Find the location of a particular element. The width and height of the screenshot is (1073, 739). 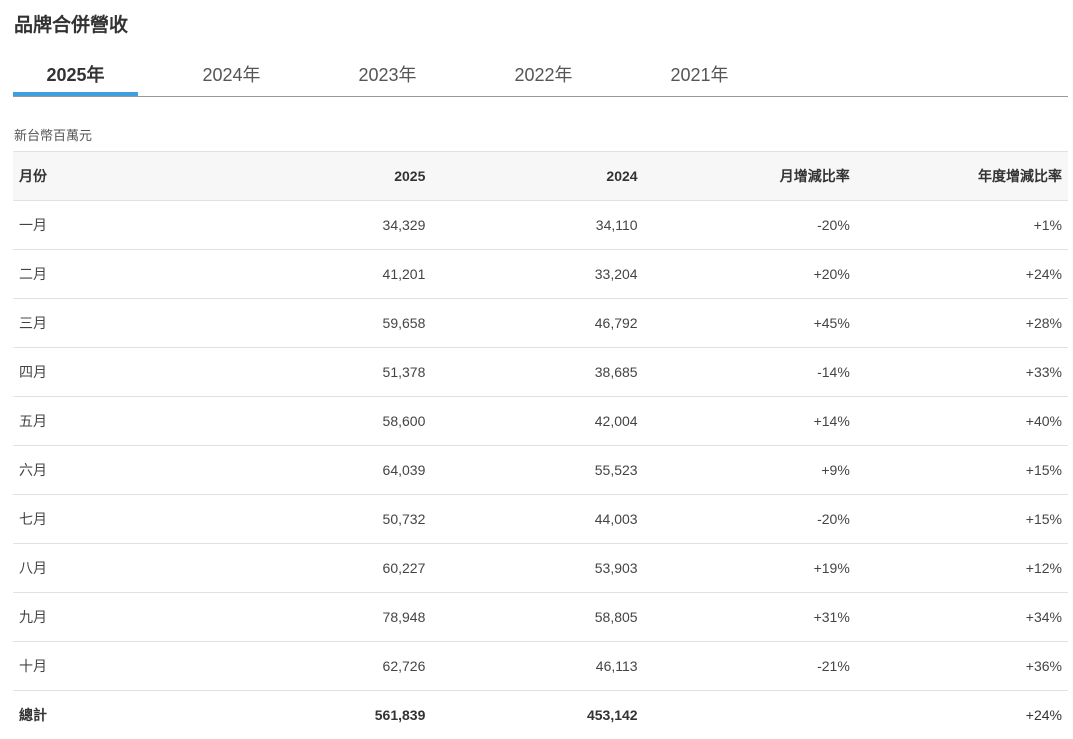

cell-mom-change: +9% is located at coordinates (750, 470).